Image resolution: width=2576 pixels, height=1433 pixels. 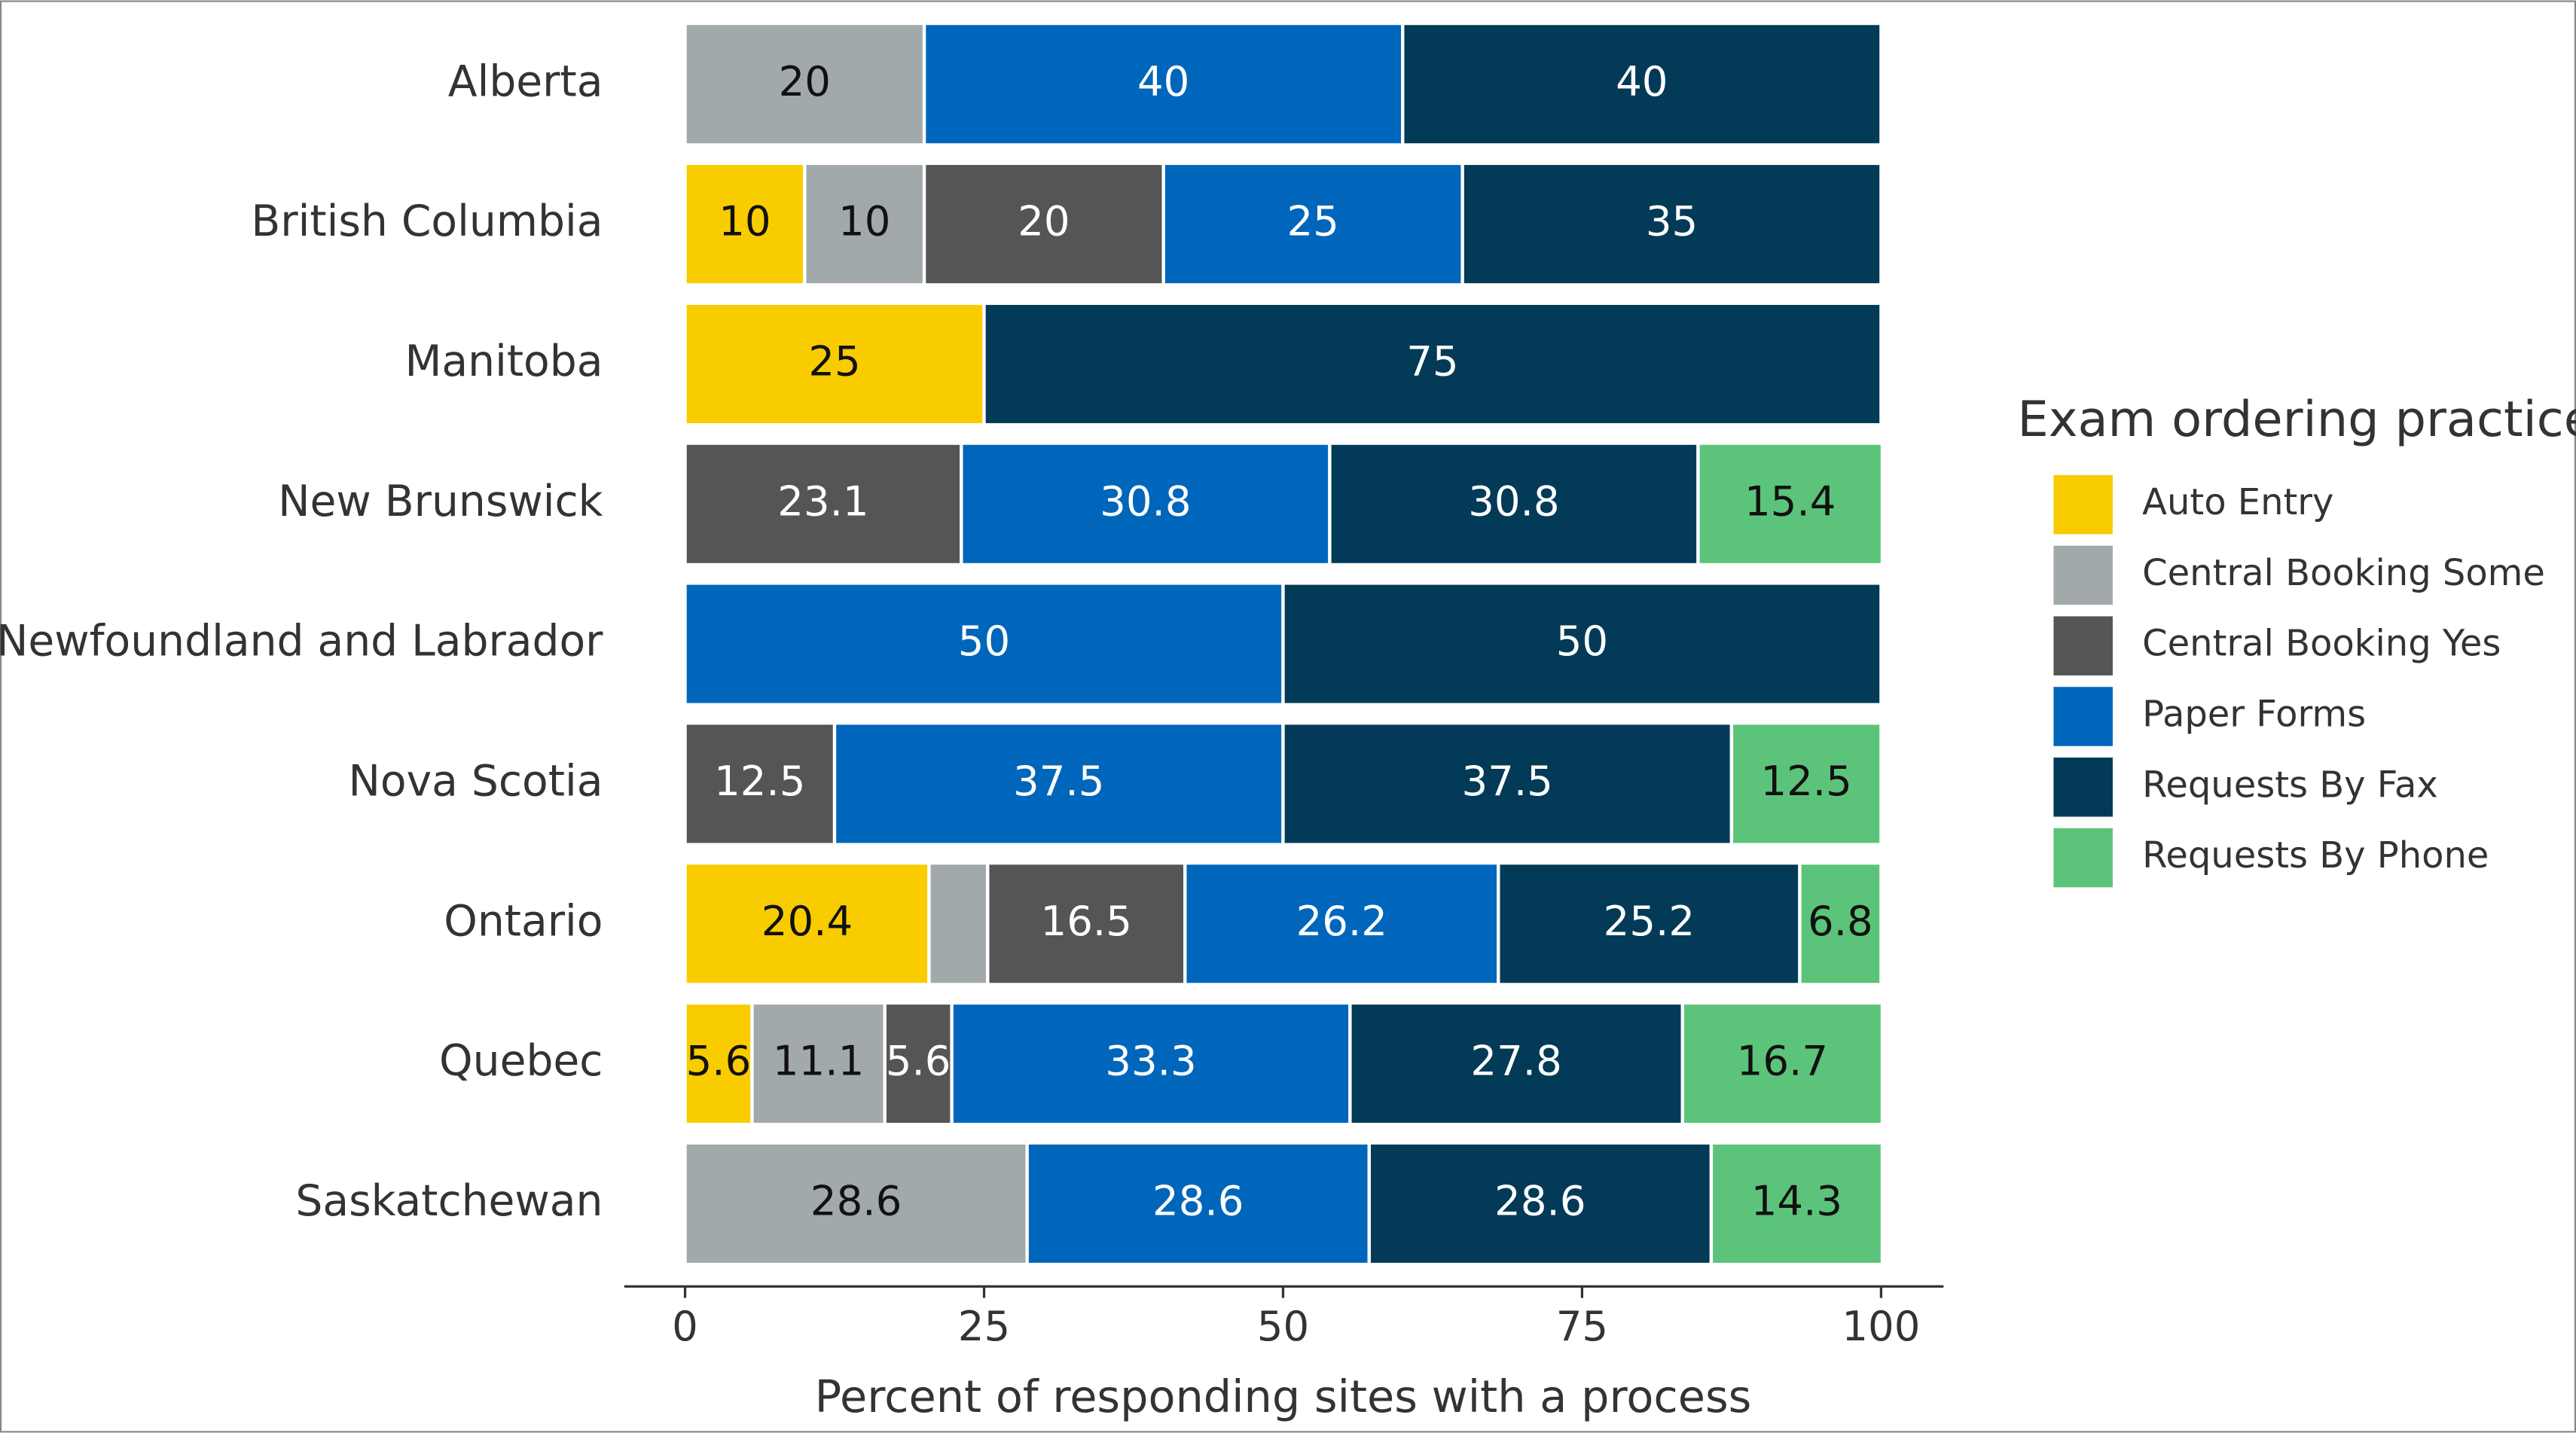 What do you see at coordinates (1151, 1061) in the screenshot?
I see `data-label: 33.3` at bounding box center [1151, 1061].